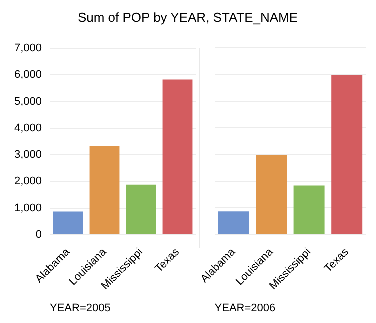 The width and height of the screenshot is (376, 323). What do you see at coordinates (28, 155) in the screenshot?
I see `y-tick-label: 3,000` at bounding box center [28, 155].